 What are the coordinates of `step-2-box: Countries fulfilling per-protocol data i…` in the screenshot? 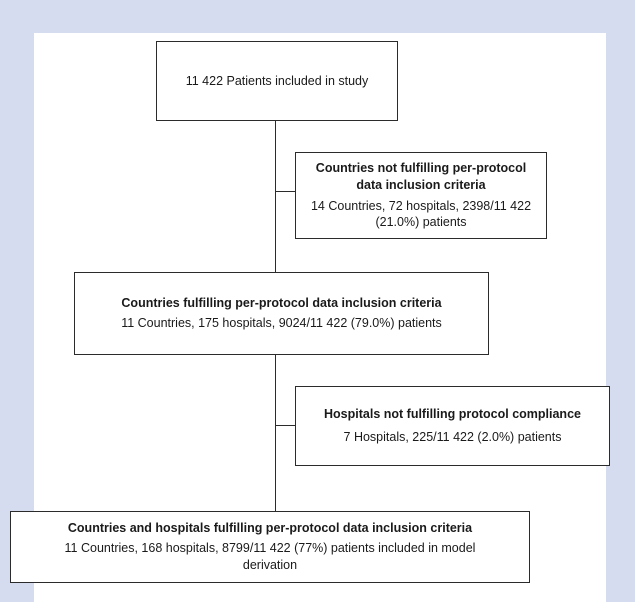 It's located at (281, 313).